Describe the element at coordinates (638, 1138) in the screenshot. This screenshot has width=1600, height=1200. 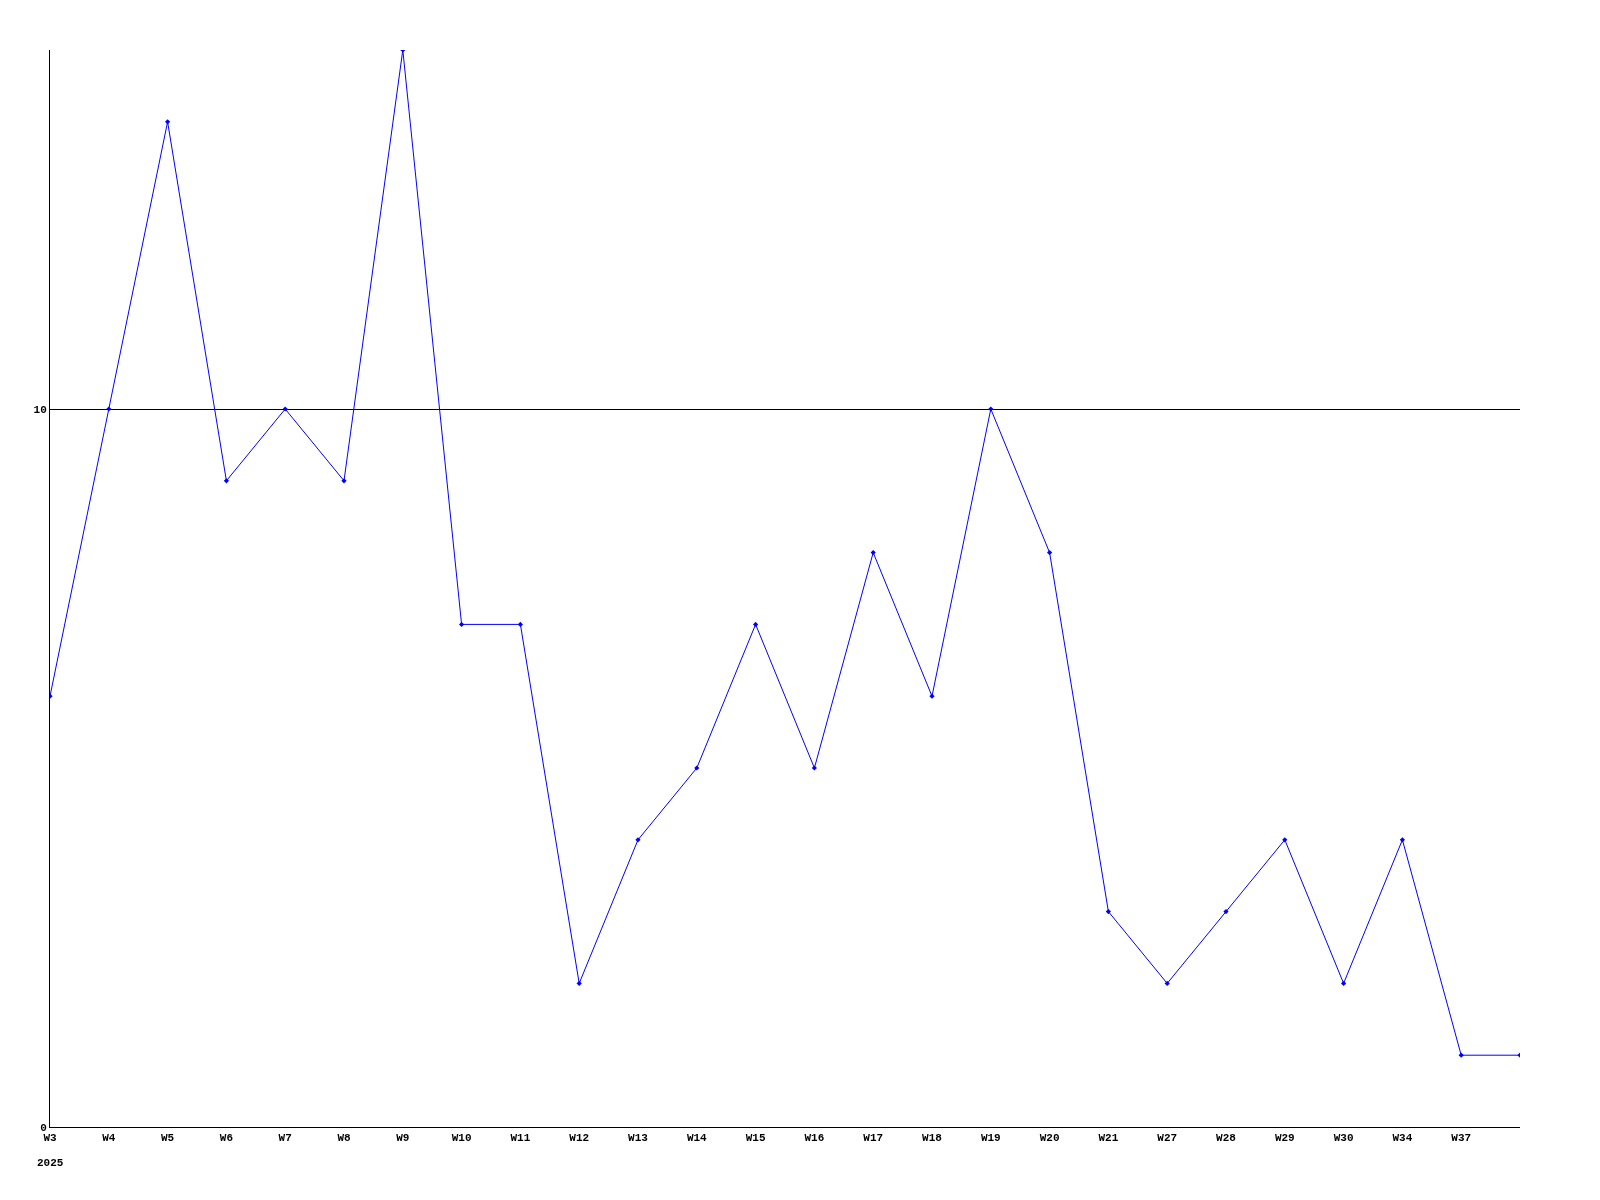
I see `x-tick-label: W13` at that location.